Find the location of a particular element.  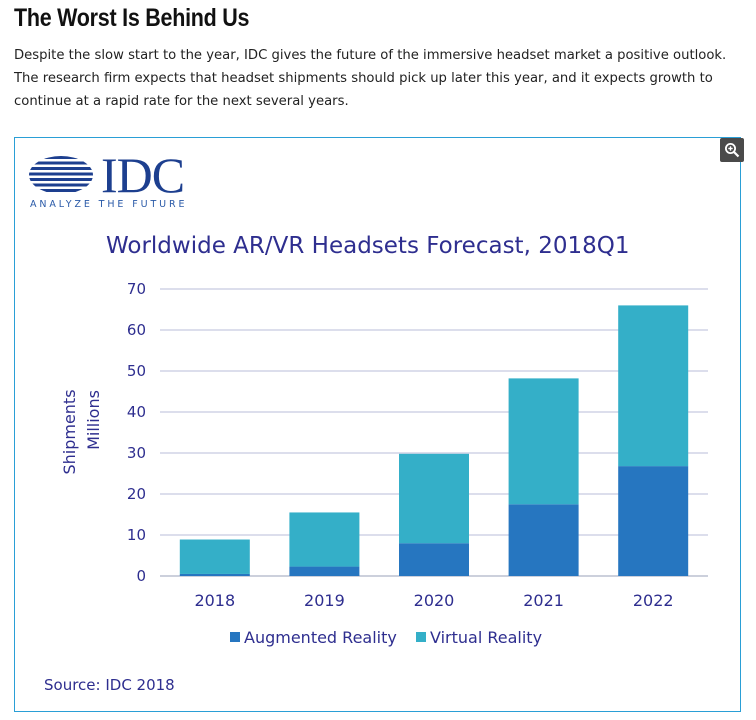

bar-vr-2020 is located at coordinates (434, 498).